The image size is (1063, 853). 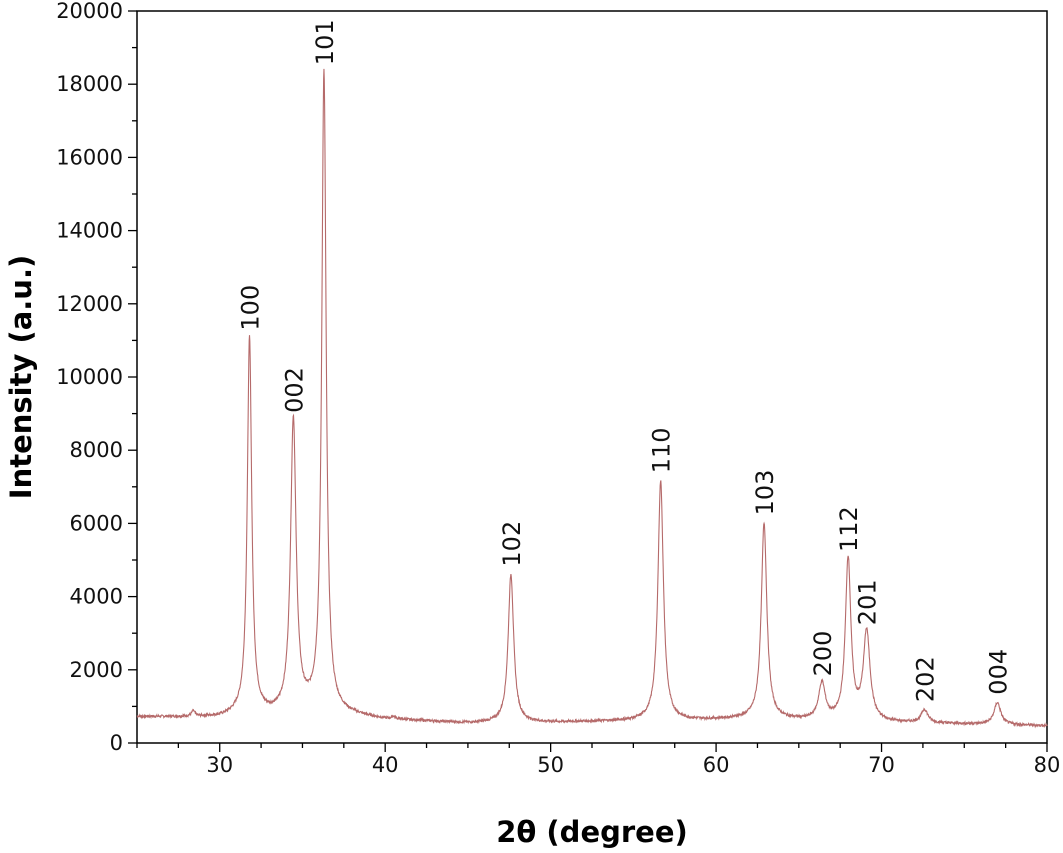 What do you see at coordinates (89, 377) in the screenshot?
I see `y-tick-label: 10000` at bounding box center [89, 377].